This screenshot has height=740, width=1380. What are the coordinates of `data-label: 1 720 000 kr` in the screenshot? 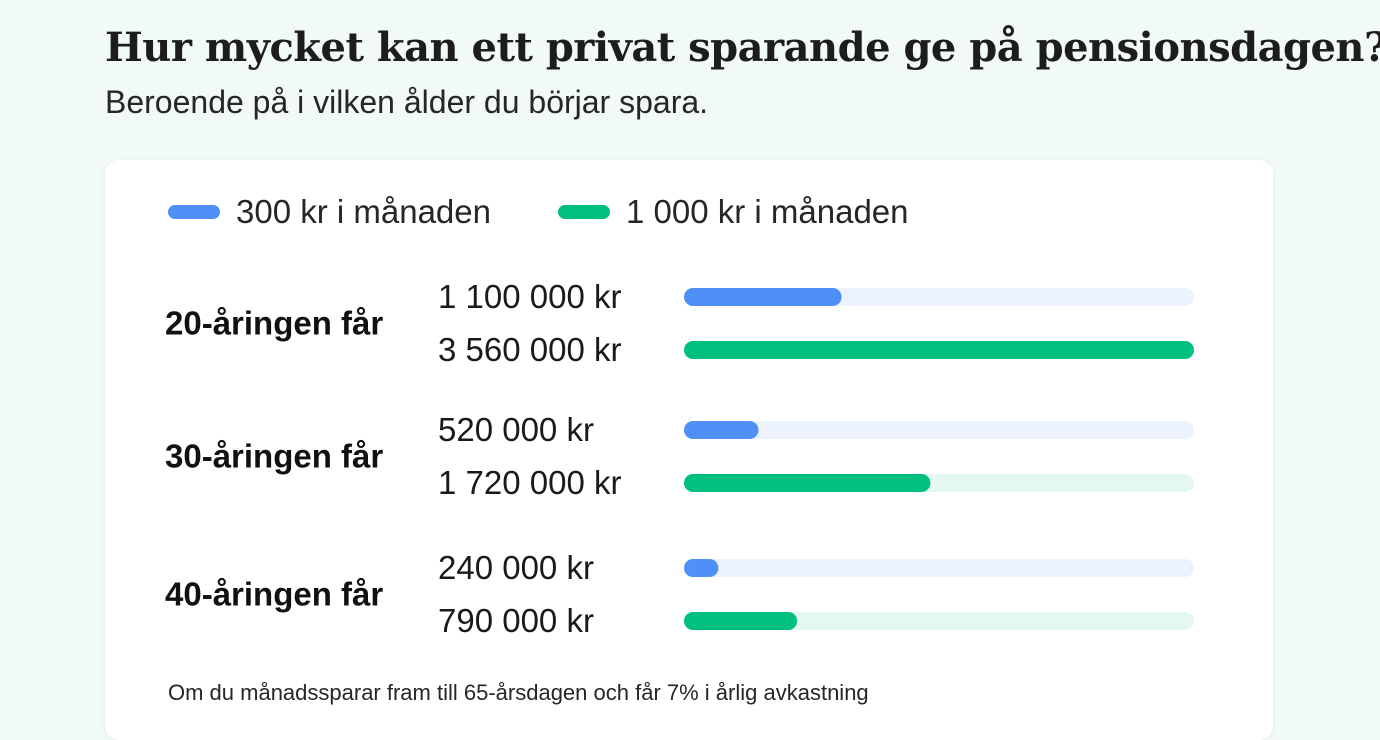 It's located at (529, 482).